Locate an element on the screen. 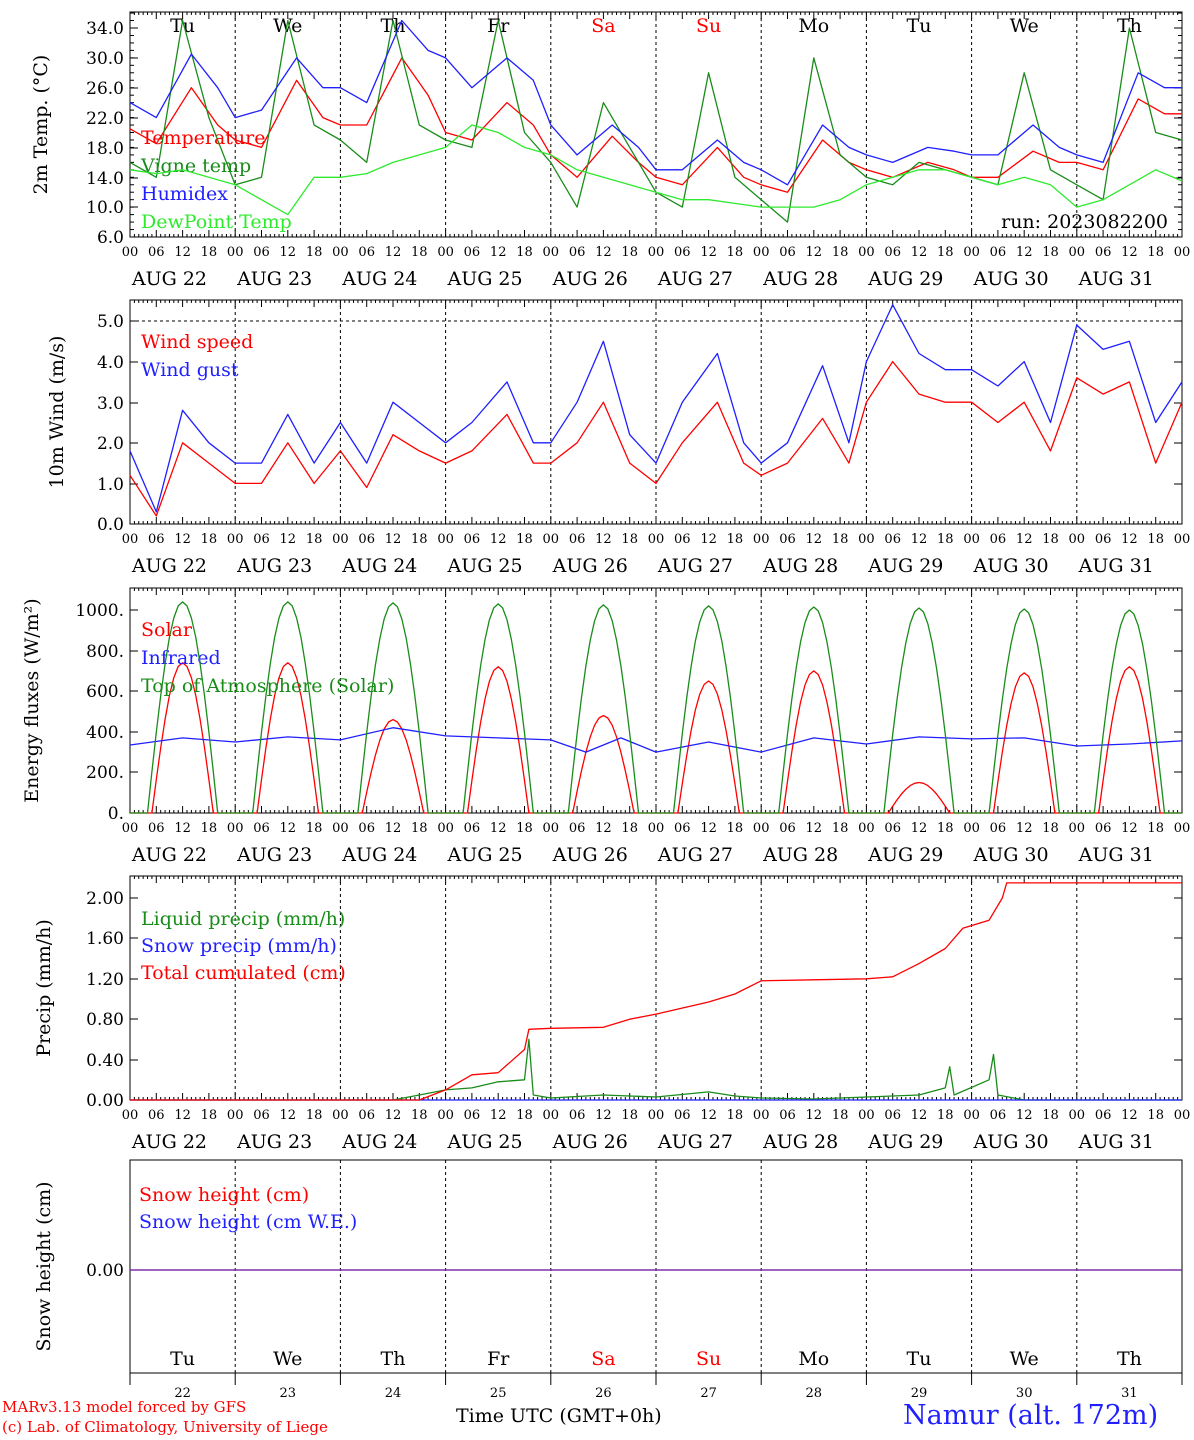  day-number-label: 26 is located at coordinates (603, 1393).